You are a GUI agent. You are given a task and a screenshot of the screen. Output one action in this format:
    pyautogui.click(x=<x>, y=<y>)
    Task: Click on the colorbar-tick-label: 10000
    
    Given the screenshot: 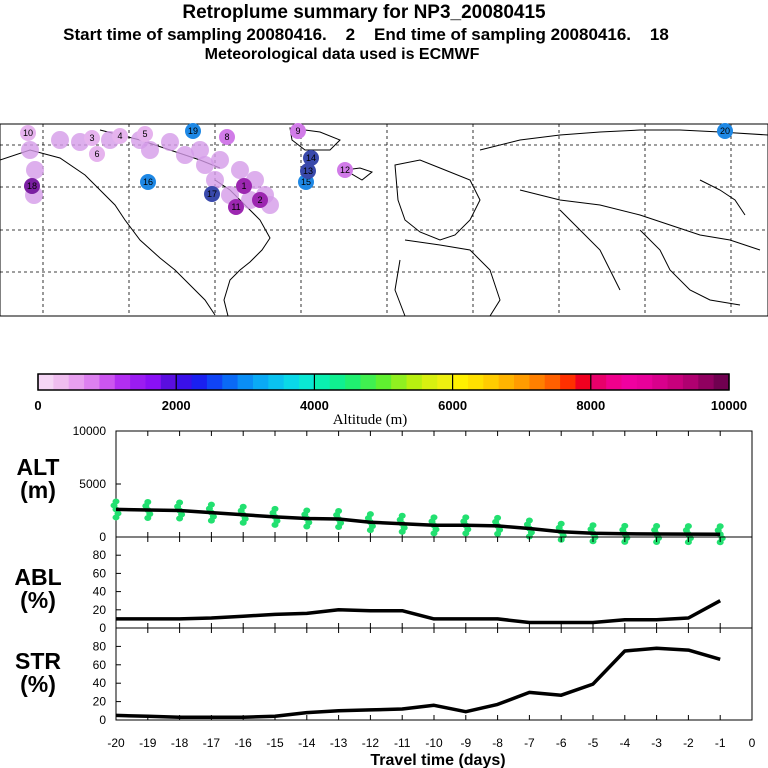 What is the action you would take?
    pyautogui.click(x=729, y=405)
    